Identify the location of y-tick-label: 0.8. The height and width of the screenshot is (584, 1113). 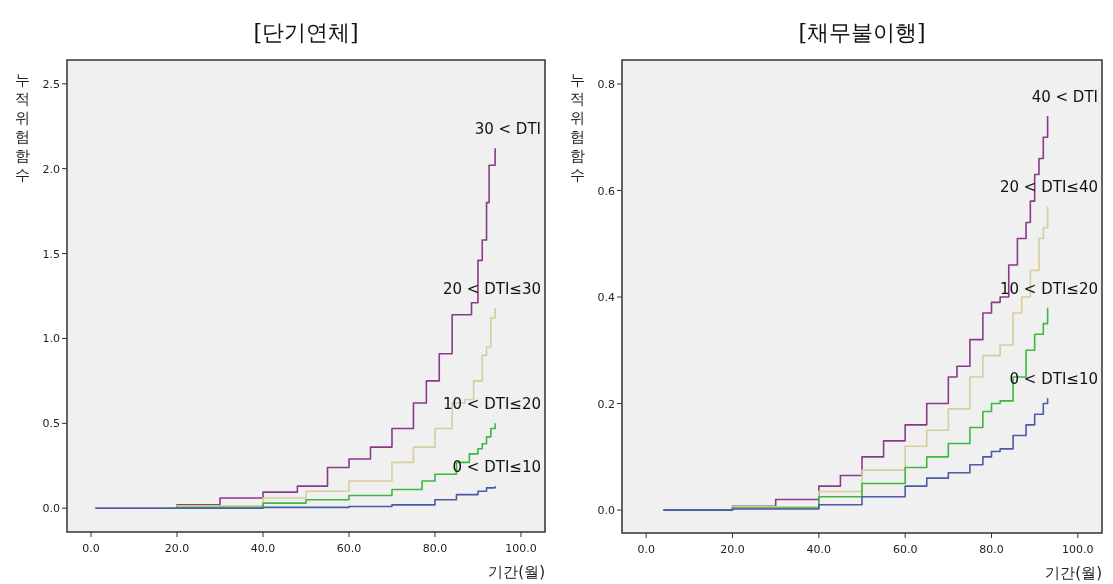
(606, 84).